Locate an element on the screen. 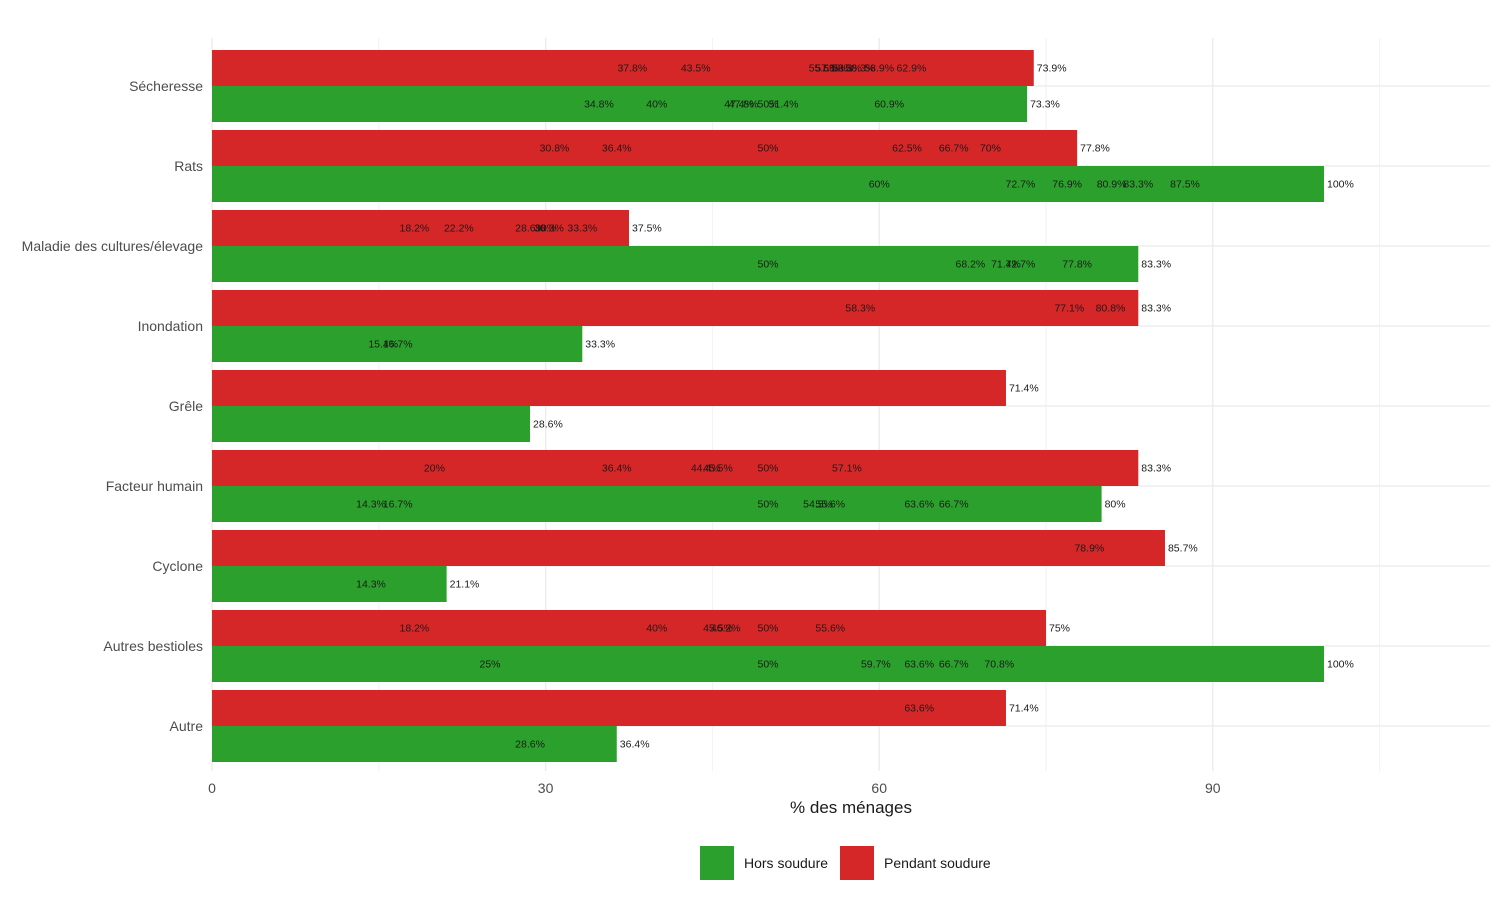 The height and width of the screenshot is (905, 1500). bar-inner-label: 16.7% is located at coordinates (398, 505).